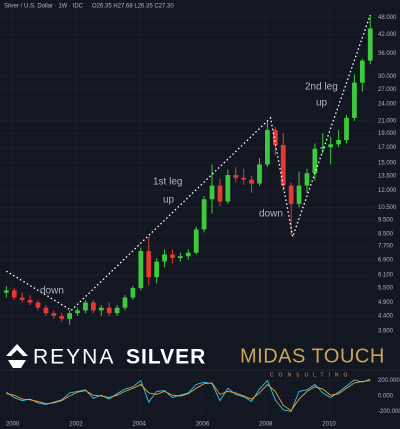 This screenshot has height=429, width=400. I want to click on x-tick-label: 2006, so click(203, 425).